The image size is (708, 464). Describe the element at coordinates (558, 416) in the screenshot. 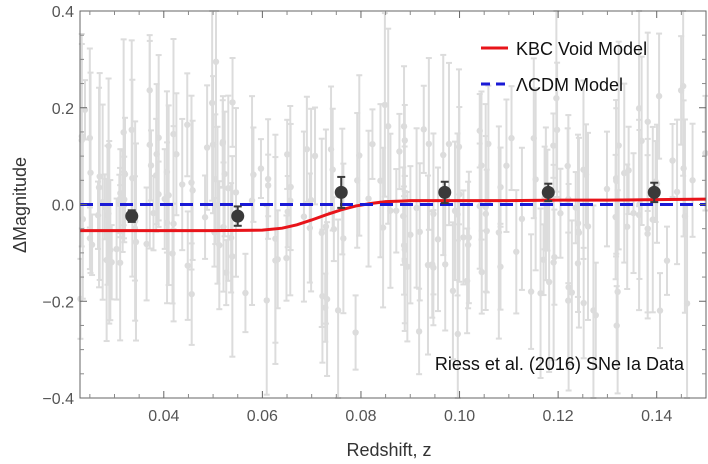

I see `x-tick-label: 0.12` at that location.